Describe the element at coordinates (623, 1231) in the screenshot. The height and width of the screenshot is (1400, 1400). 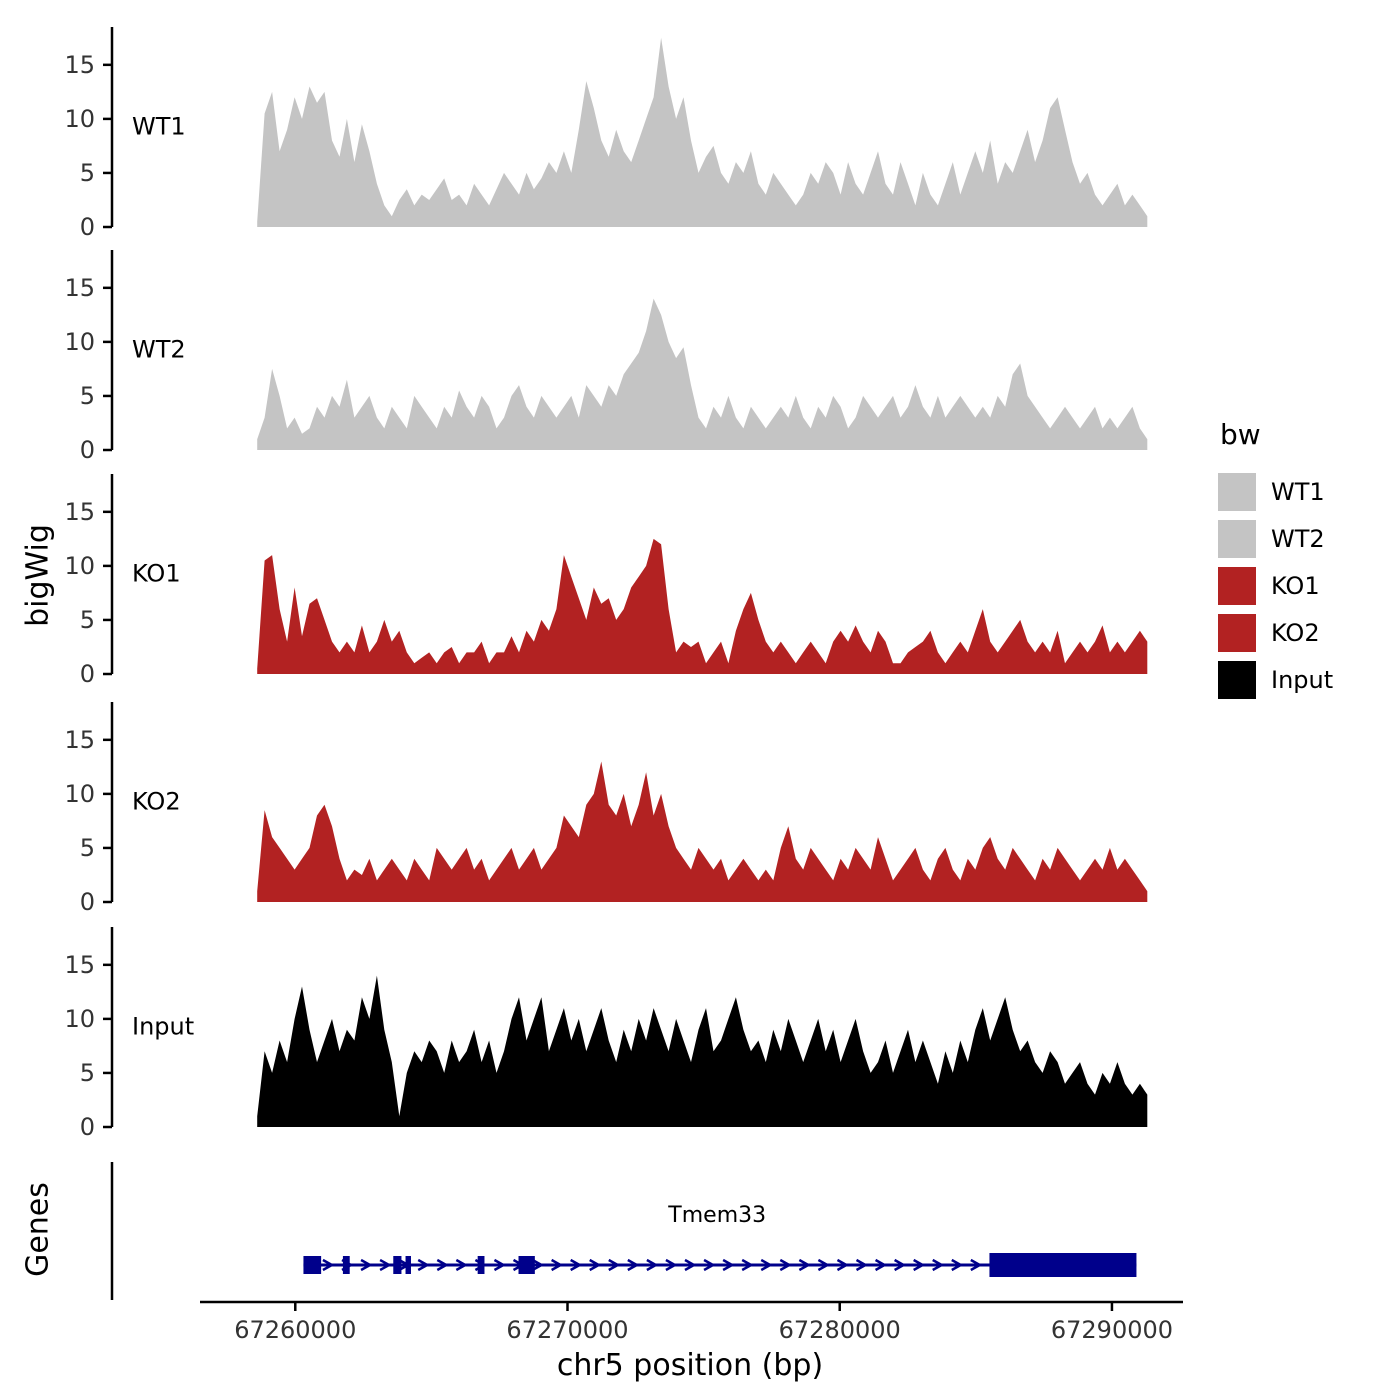
I see `genes-panel: Tmem33` at that location.